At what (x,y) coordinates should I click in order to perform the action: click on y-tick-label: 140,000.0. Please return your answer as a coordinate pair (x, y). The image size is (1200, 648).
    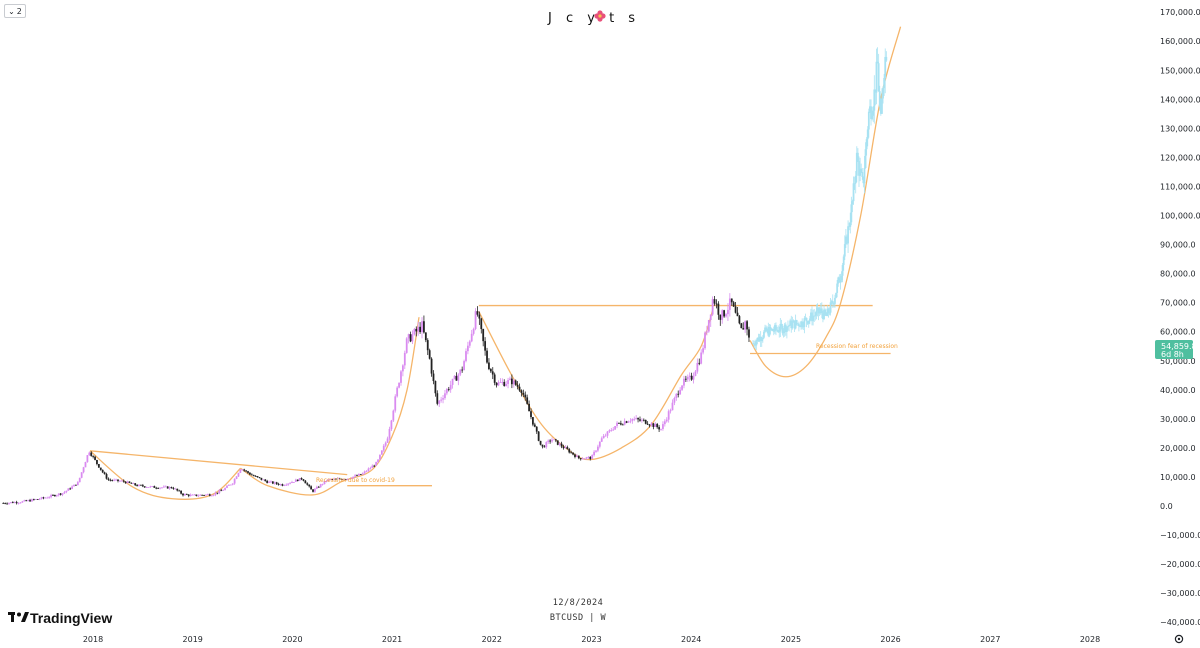
    Looking at the image, I should click on (1180, 99).